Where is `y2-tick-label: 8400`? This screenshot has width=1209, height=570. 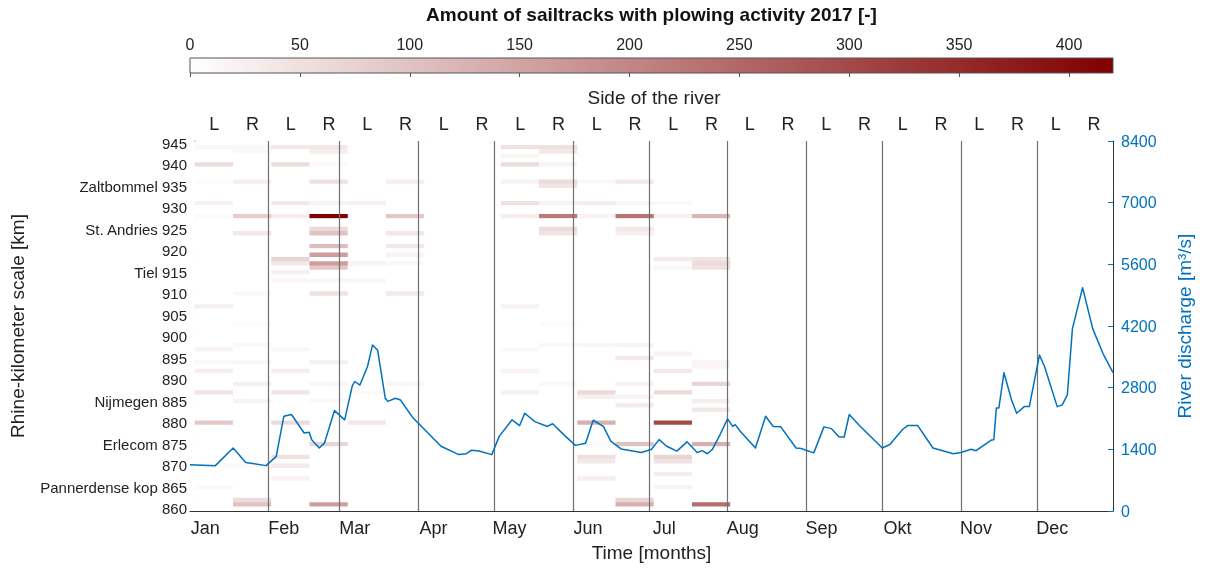
y2-tick-label: 8400 is located at coordinates (1139, 141).